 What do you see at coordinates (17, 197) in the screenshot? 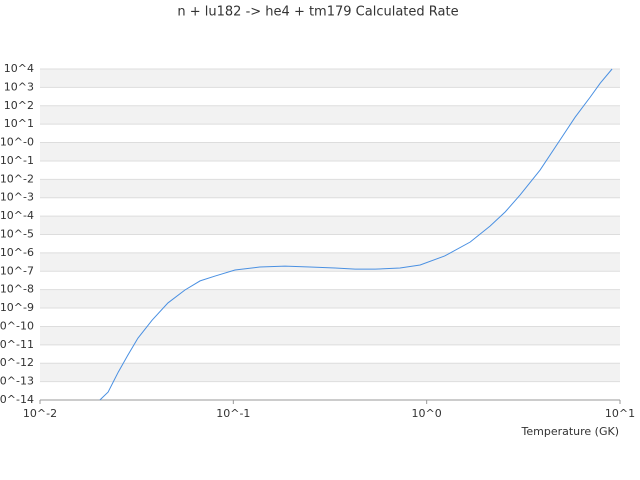
I see `y-tick-label: 10^-3` at bounding box center [17, 197].